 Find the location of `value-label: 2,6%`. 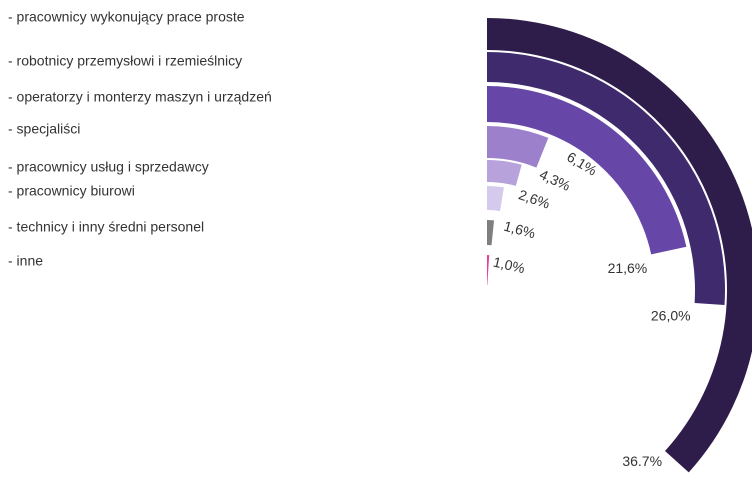

value-label: 2,6% is located at coordinates (534, 198).